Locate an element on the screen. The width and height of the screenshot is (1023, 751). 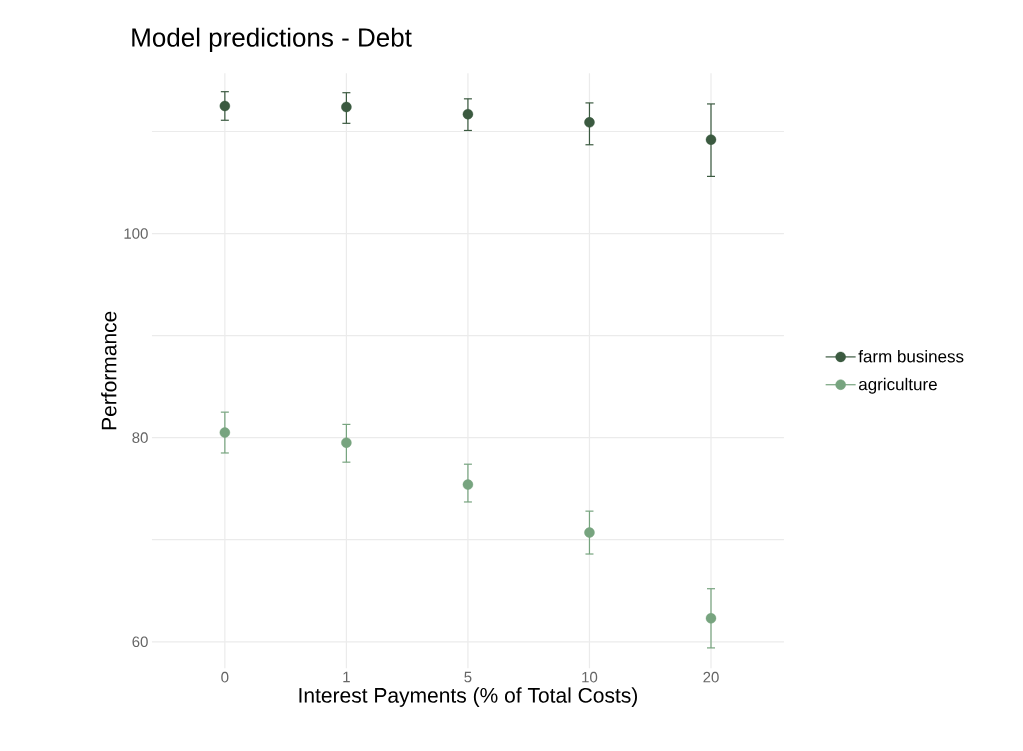
x-tick-label: 5 is located at coordinates (468, 677).